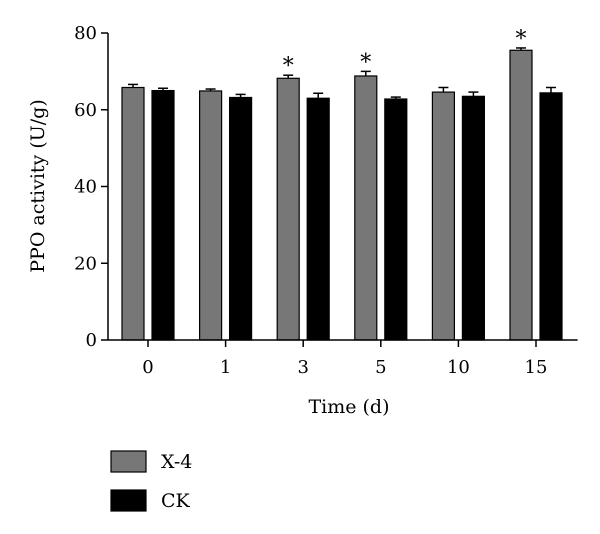 The width and height of the screenshot is (600, 534). I want to click on y-tick-label-40: 40, so click(85, 187).